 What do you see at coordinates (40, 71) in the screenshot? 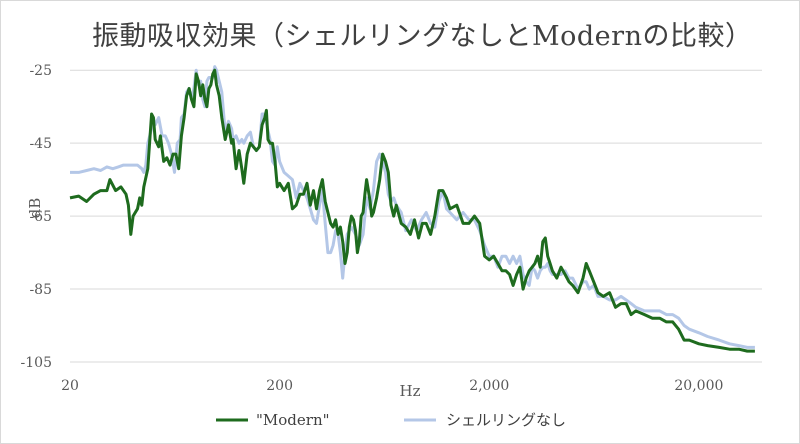
I see `y-tick-label: -25` at bounding box center [40, 71].